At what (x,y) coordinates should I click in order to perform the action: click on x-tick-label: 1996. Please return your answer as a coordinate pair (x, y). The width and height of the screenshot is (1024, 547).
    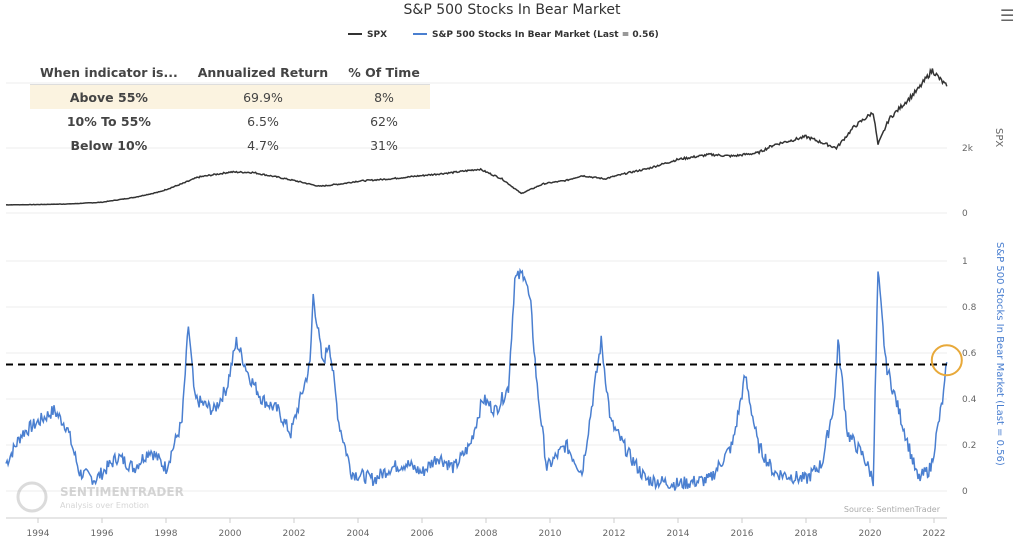
    Looking at the image, I should click on (102, 534).